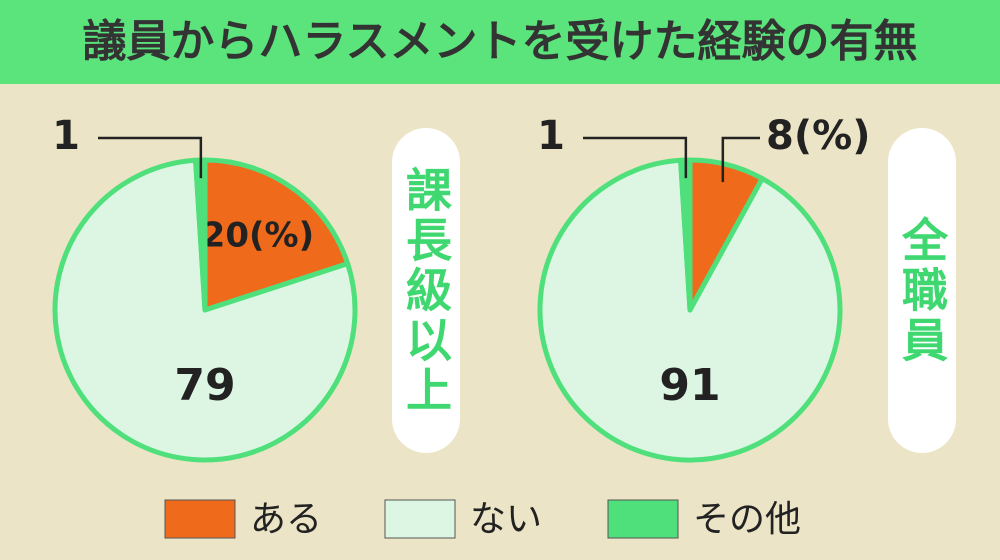 The width and height of the screenshot is (1000, 560). What do you see at coordinates (204, 385) in the screenshot?
I see `value-label: 79` at bounding box center [204, 385].